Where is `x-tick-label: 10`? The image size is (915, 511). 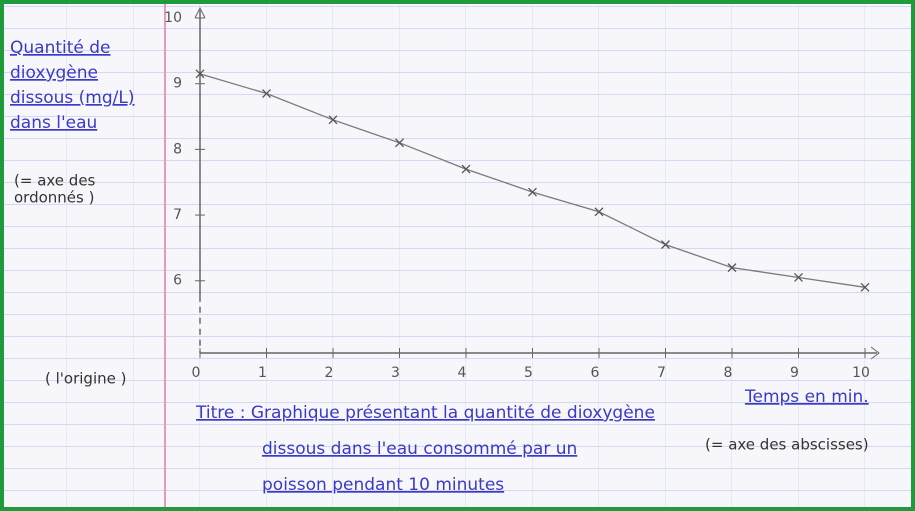 x-tick-label: 10 is located at coordinates (861, 373).